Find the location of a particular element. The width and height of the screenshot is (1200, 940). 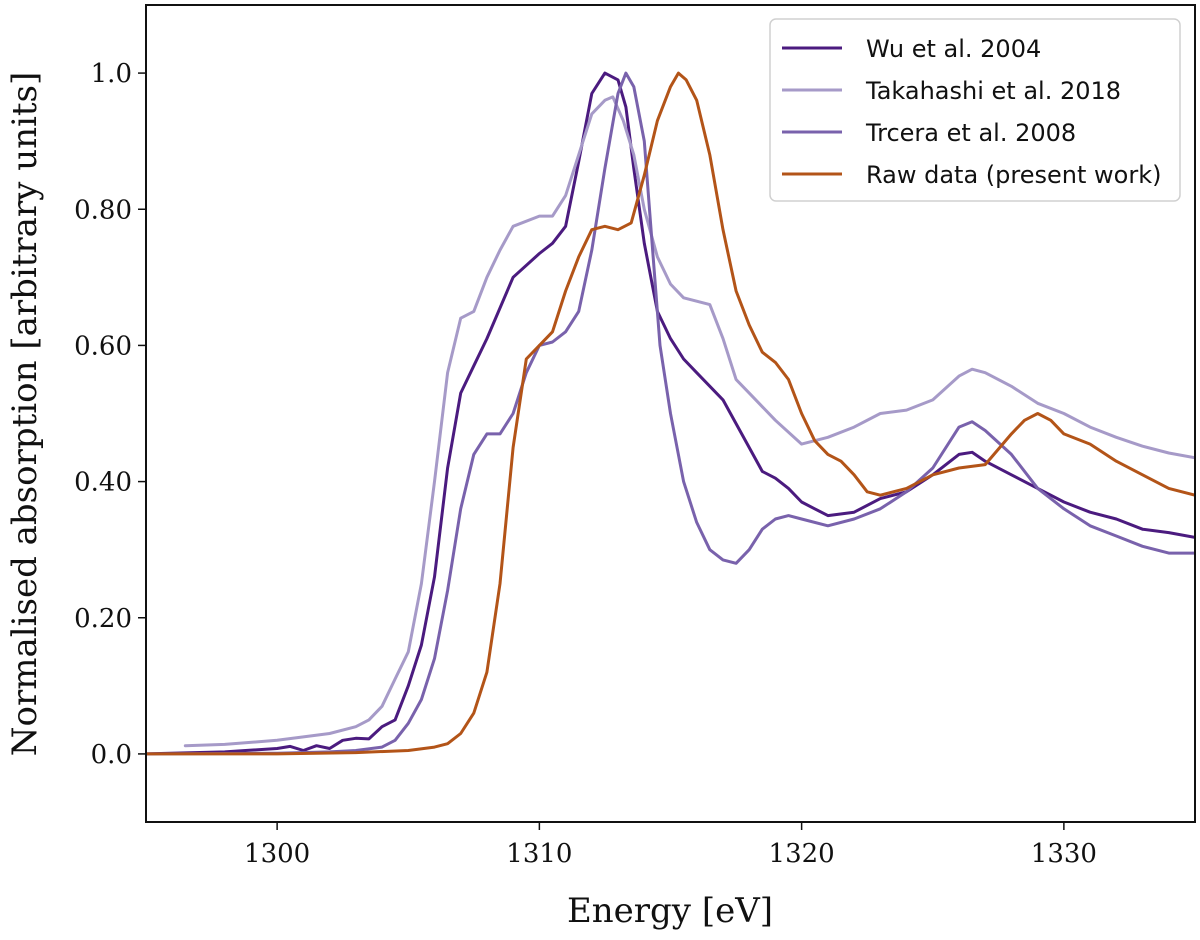

x-tick-label: 1330 is located at coordinates (1064, 854).